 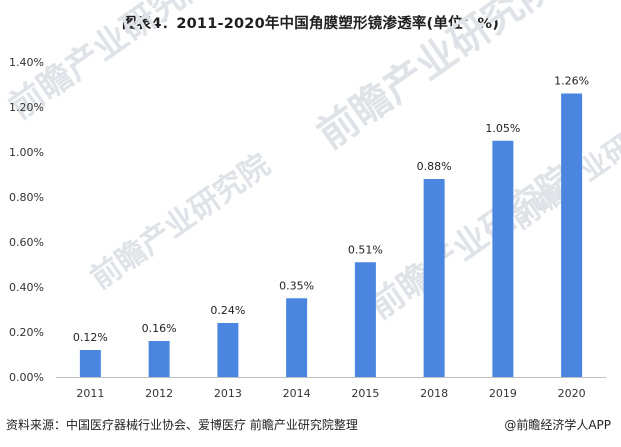 What do you see at coordinates (26, 242) in the screenshot?
I see `y-tick-label: 0.60%` at bounding box center [26, 242].